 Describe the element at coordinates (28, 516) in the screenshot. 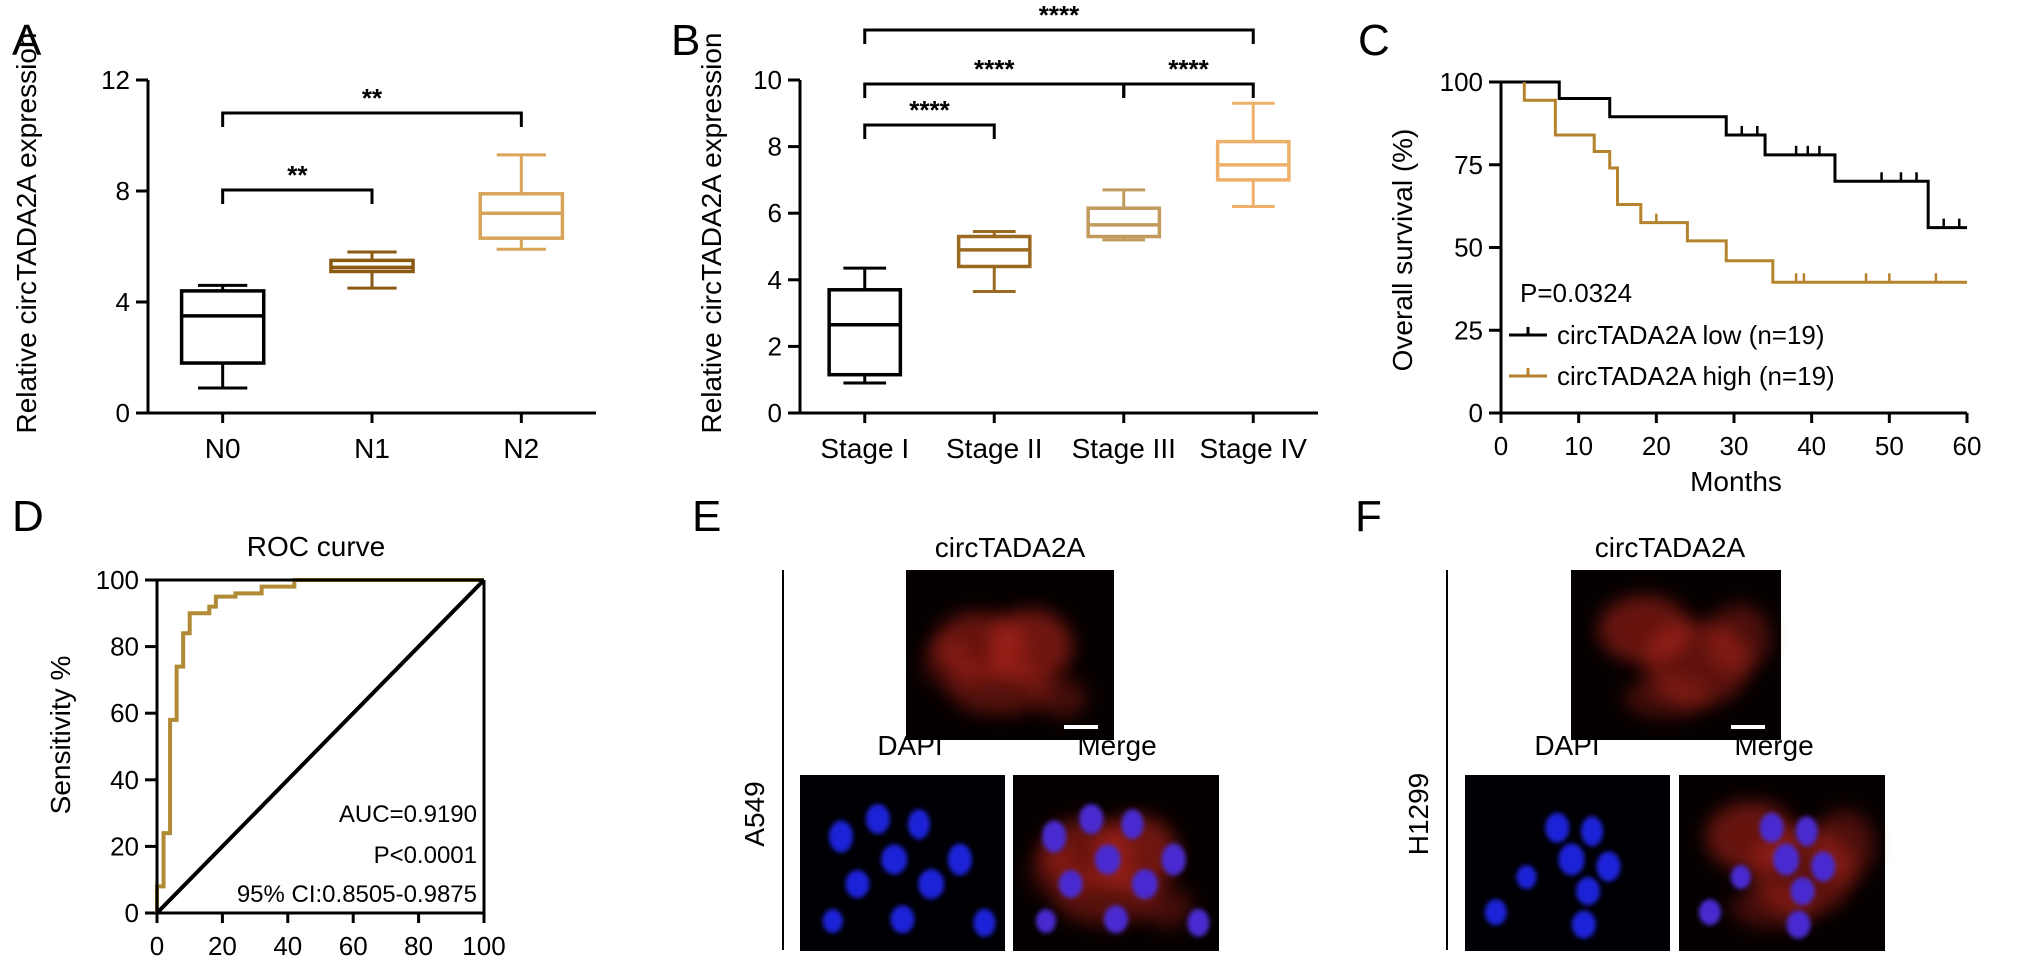

I see `panel-label-d: D` at that location.